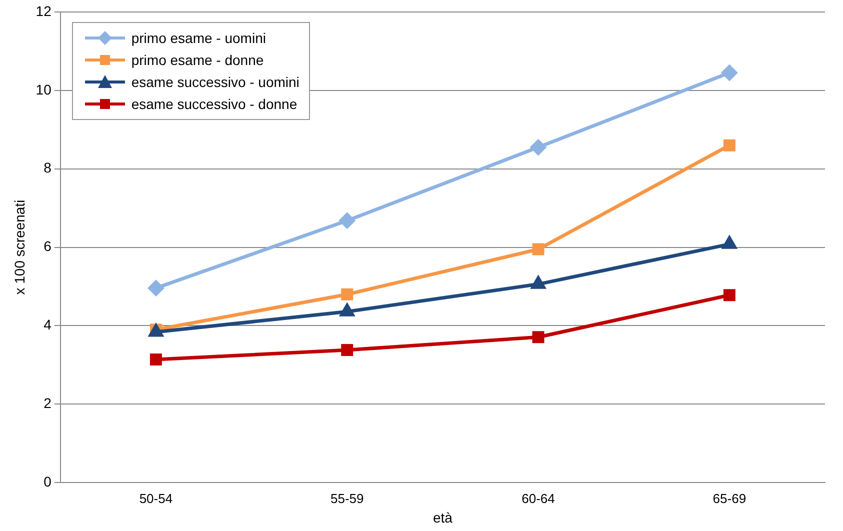 The height and width of the screenshot is (531, 843). Describe the element at coordinates (44, 89) in the screenshot. I see `y-tick-label: 10` at that location.